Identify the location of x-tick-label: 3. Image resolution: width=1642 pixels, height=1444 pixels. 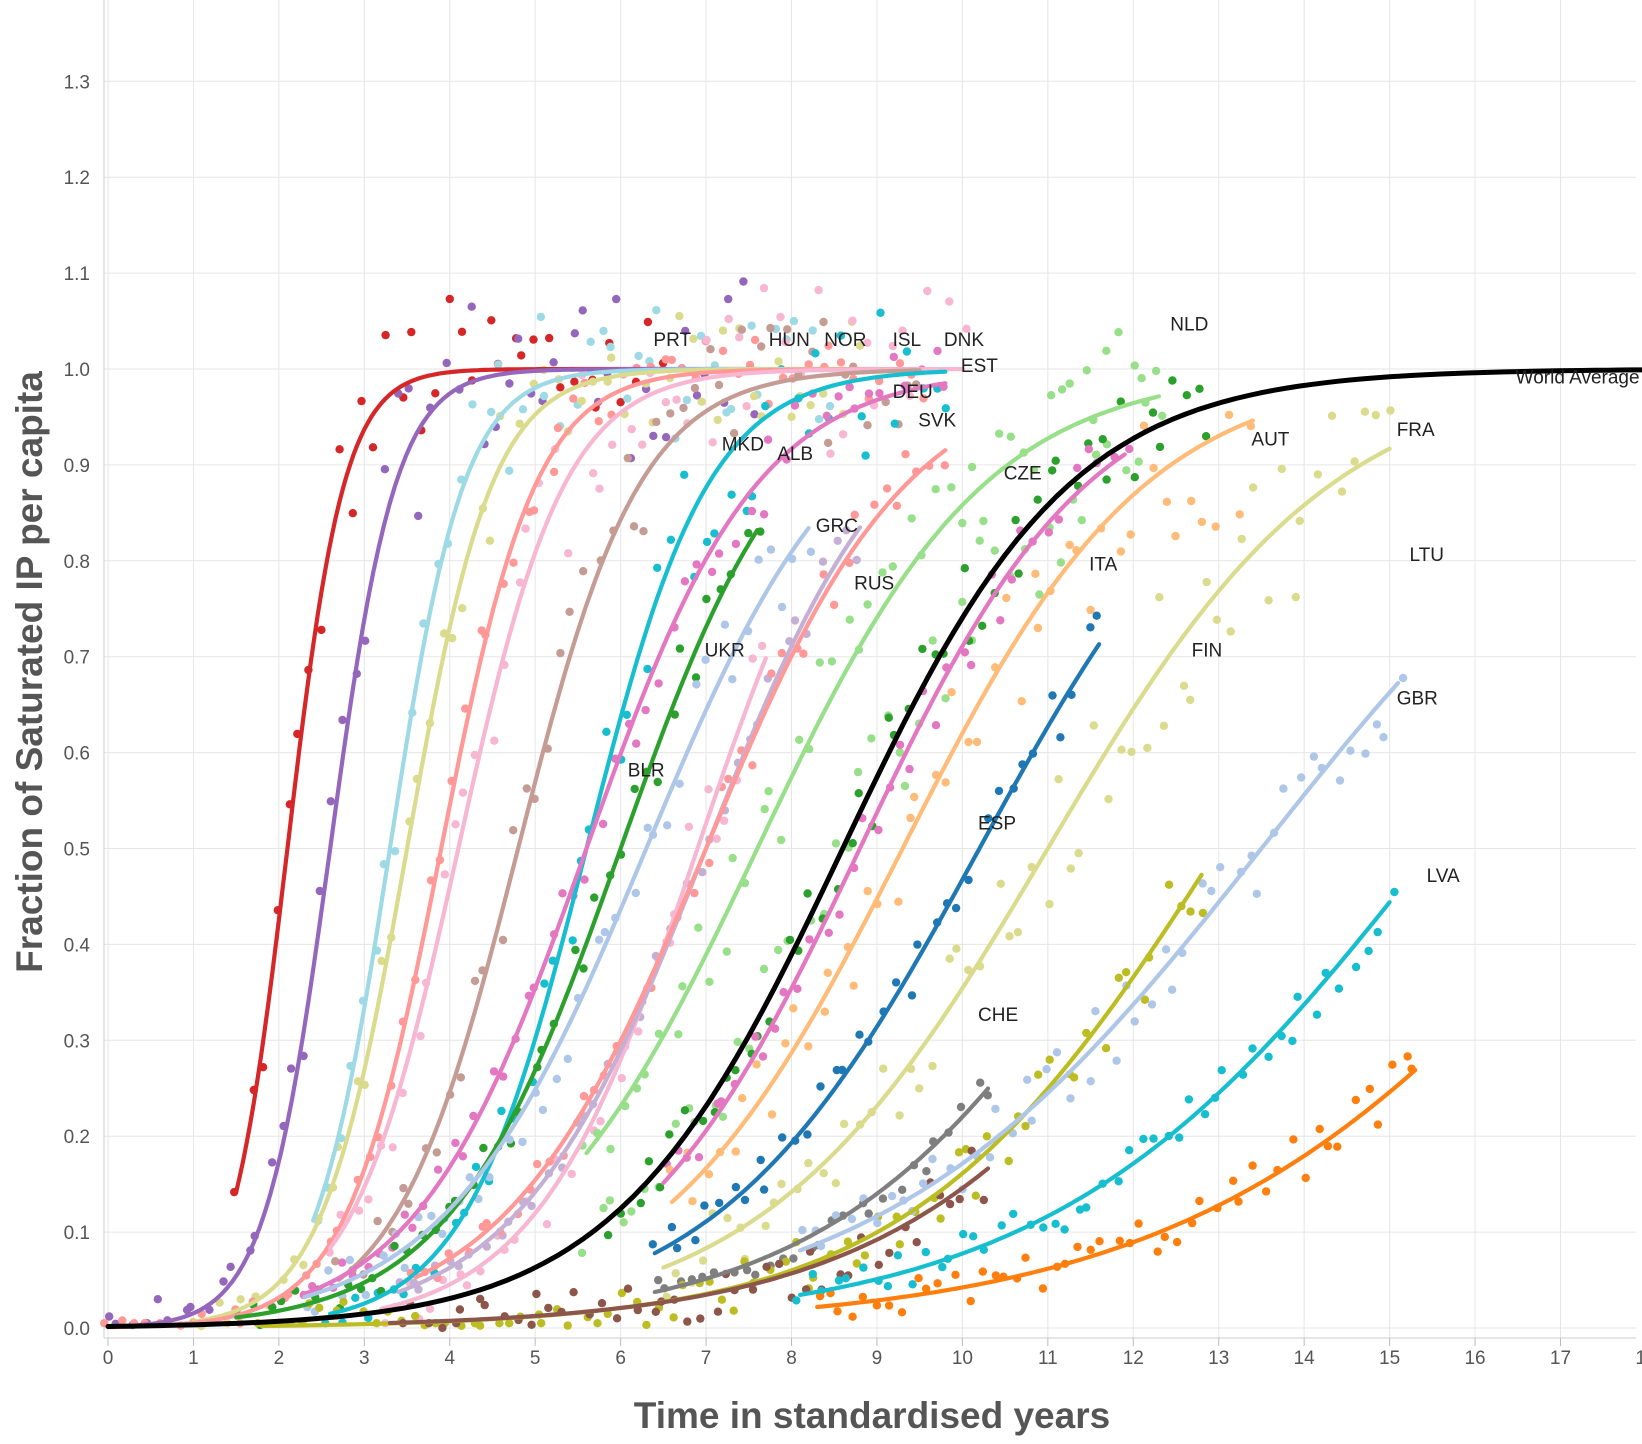
(364, 1358).